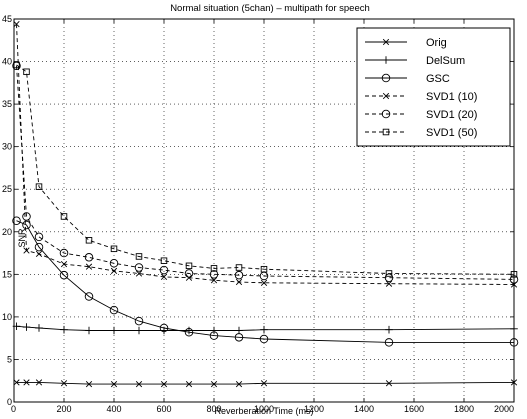 This screenshot has width=527, height=419. Describe the element at coordinates (7, 19) in the screenshot. I see `y-tick-label: 45` at that location.